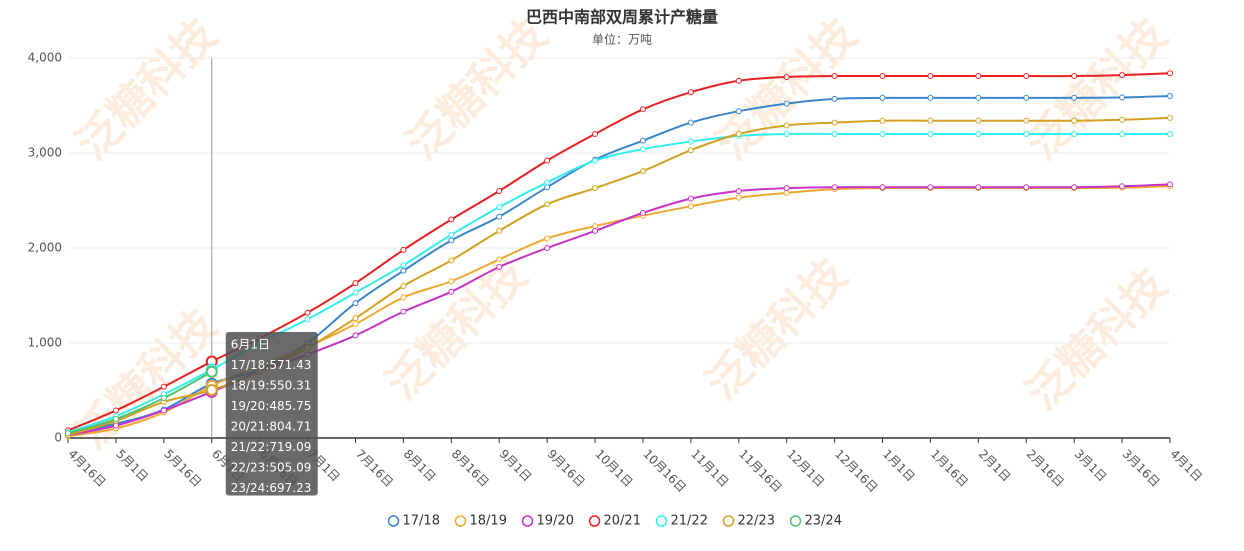 The width and height of the screenshot is (1244, 551). I want to click on x-tick-label: 8月1日, so click(420, 466).